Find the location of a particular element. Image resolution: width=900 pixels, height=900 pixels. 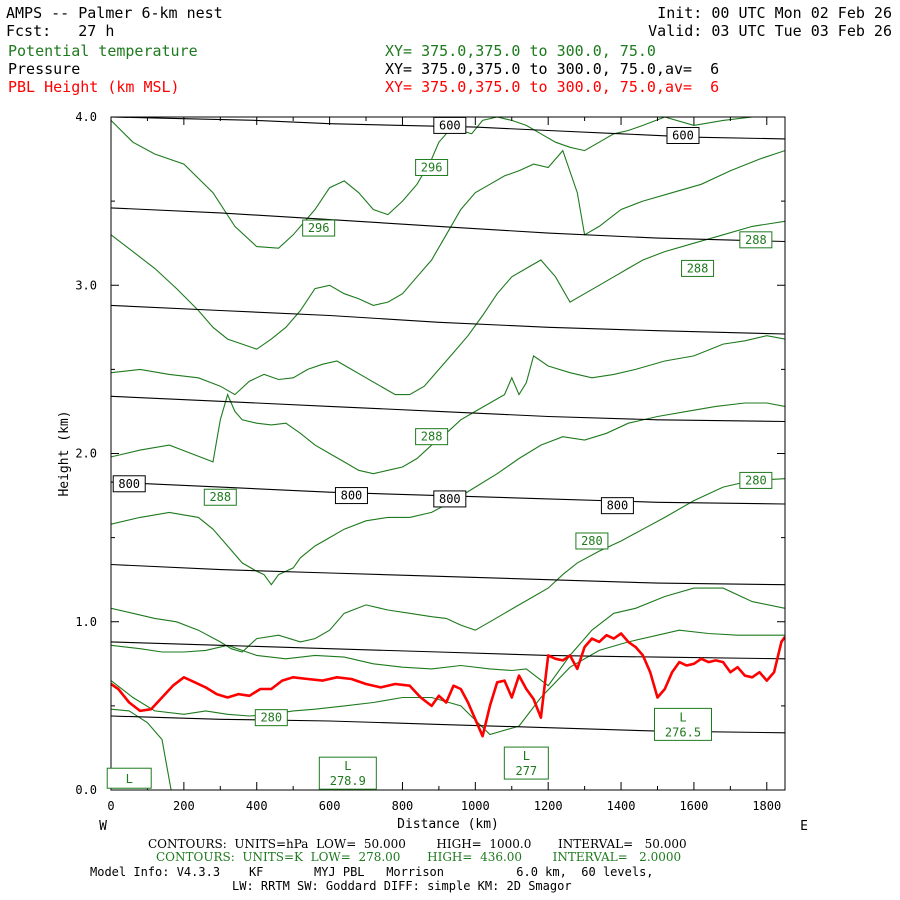

field-xy-theta: XY= 375.0,375.0 to 300.0, 75.0 is located at coordinates (520, 51).